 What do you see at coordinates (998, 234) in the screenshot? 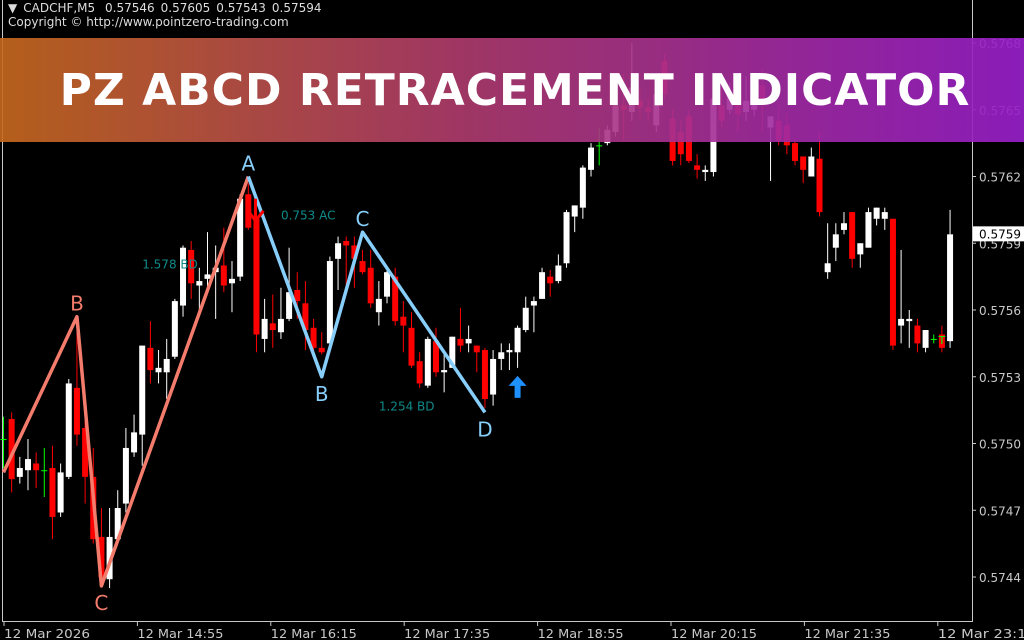
I see `current-price-box` at bounding box center [998, 234].